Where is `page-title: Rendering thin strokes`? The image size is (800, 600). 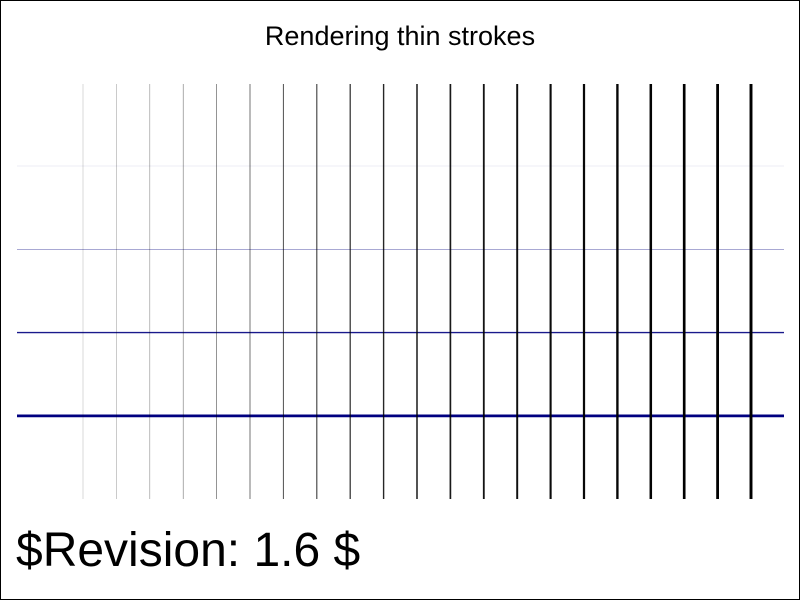
page-title: Rendering thin strokes is located at coordinates (400, 36).